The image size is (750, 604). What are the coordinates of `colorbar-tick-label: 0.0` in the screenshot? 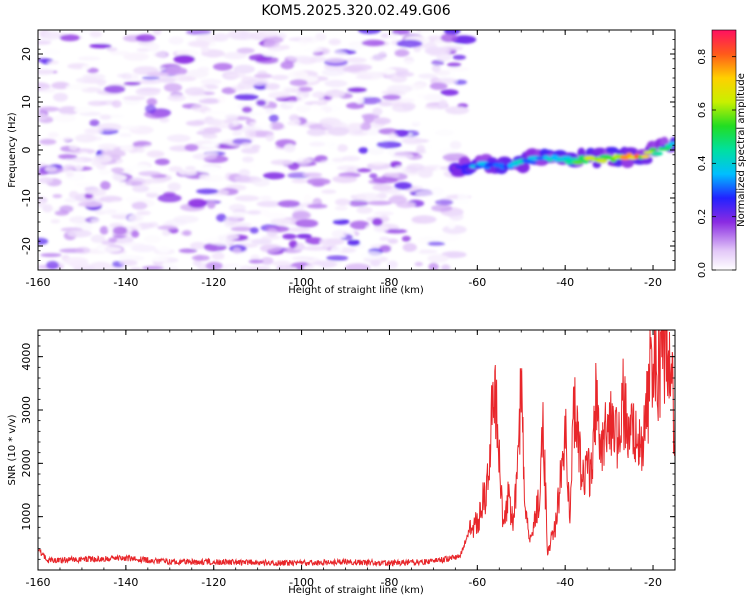 It's located at (702, 270).